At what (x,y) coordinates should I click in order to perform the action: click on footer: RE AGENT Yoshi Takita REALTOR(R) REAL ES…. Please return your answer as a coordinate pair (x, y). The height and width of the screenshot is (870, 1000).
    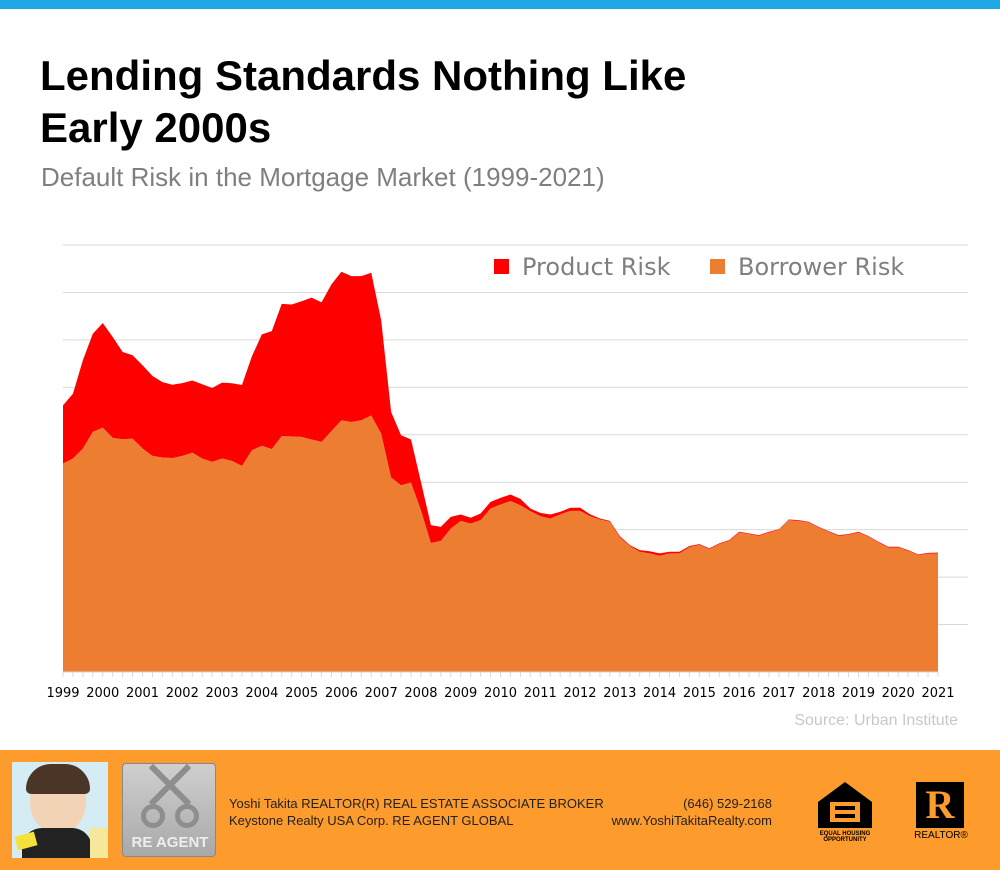
    Looking at the image, I should click on (500, 810).